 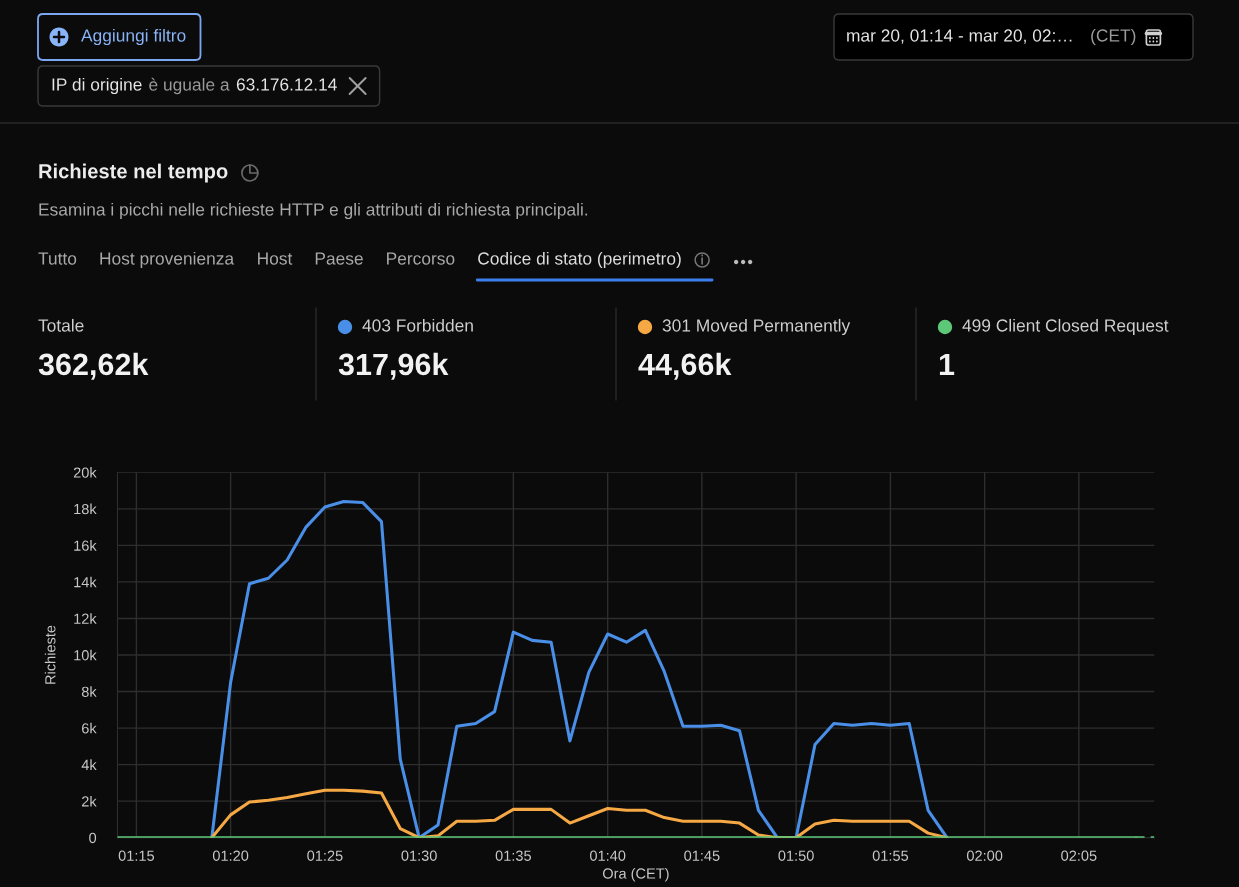 What do you see at coordinates (133, 37) in the screenshot?
I see `text: Aggiungi filtro` at bounding box center [133, 37].